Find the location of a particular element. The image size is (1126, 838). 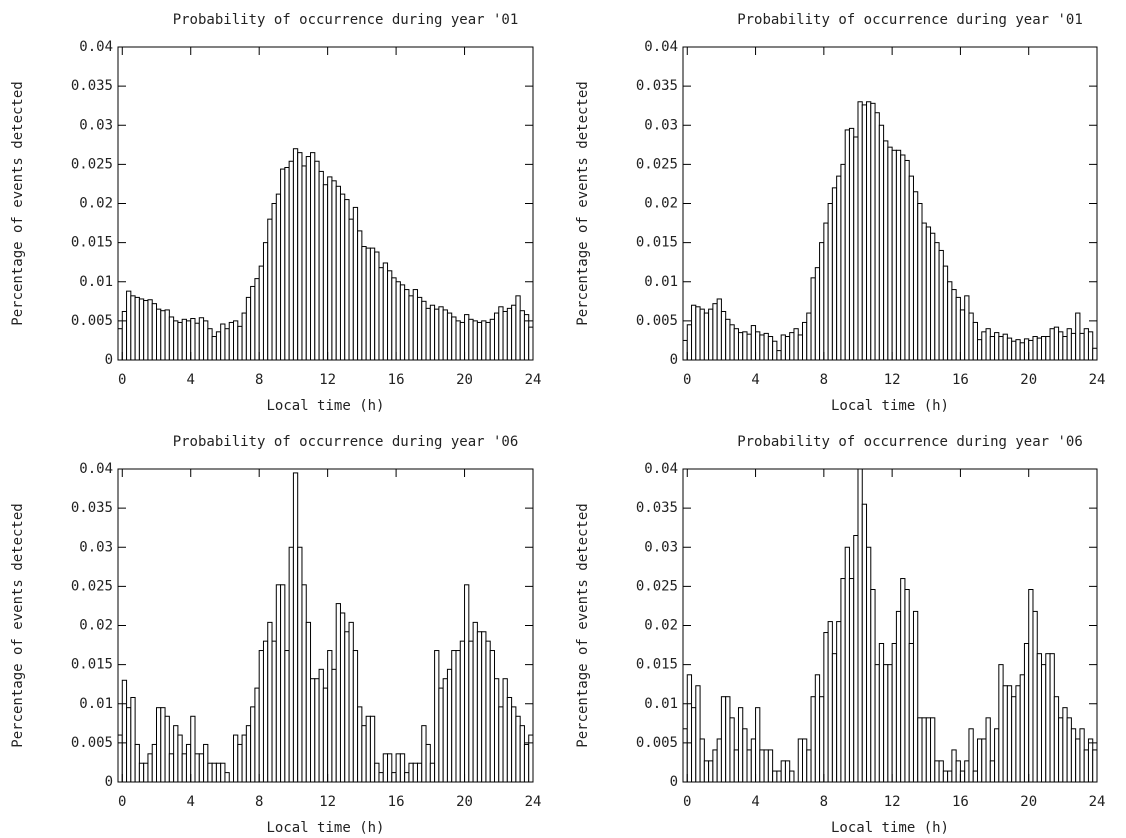

y-axis-label: Percentage of events detected is located at coordinates (18, 203).